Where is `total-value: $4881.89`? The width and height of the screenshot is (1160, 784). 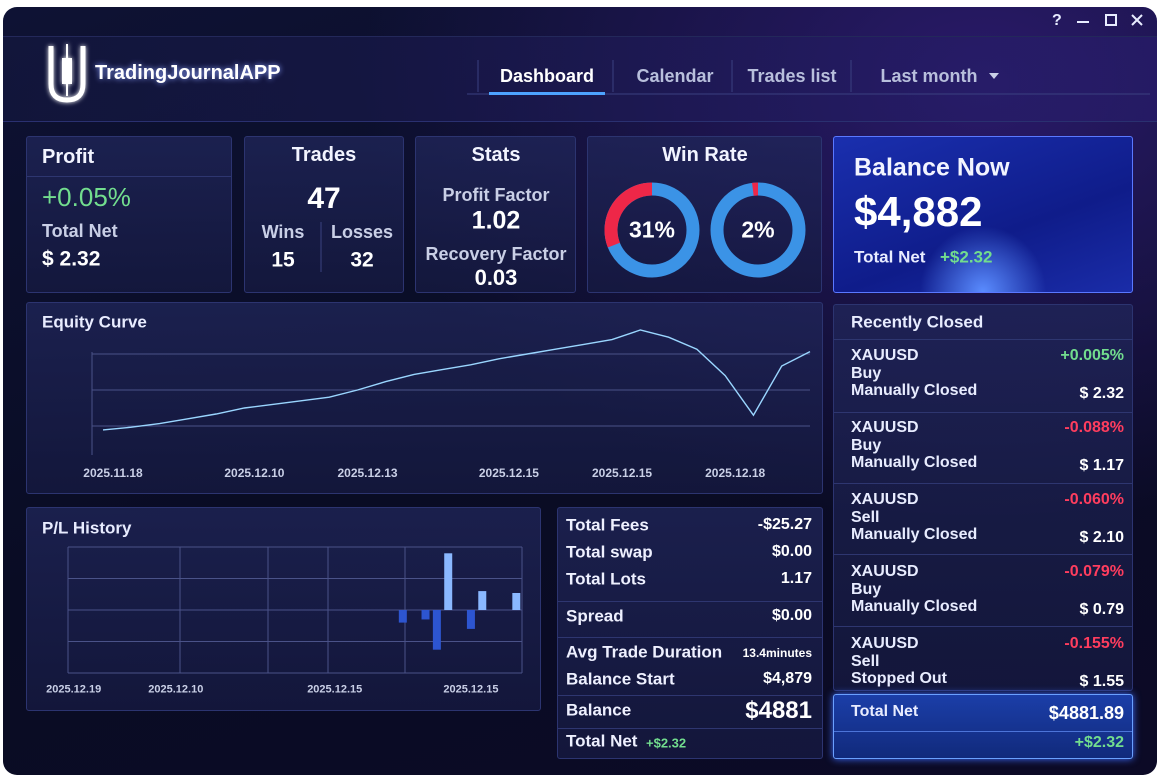 total-value: $4881.89 is located at coordinates (1086, 713).